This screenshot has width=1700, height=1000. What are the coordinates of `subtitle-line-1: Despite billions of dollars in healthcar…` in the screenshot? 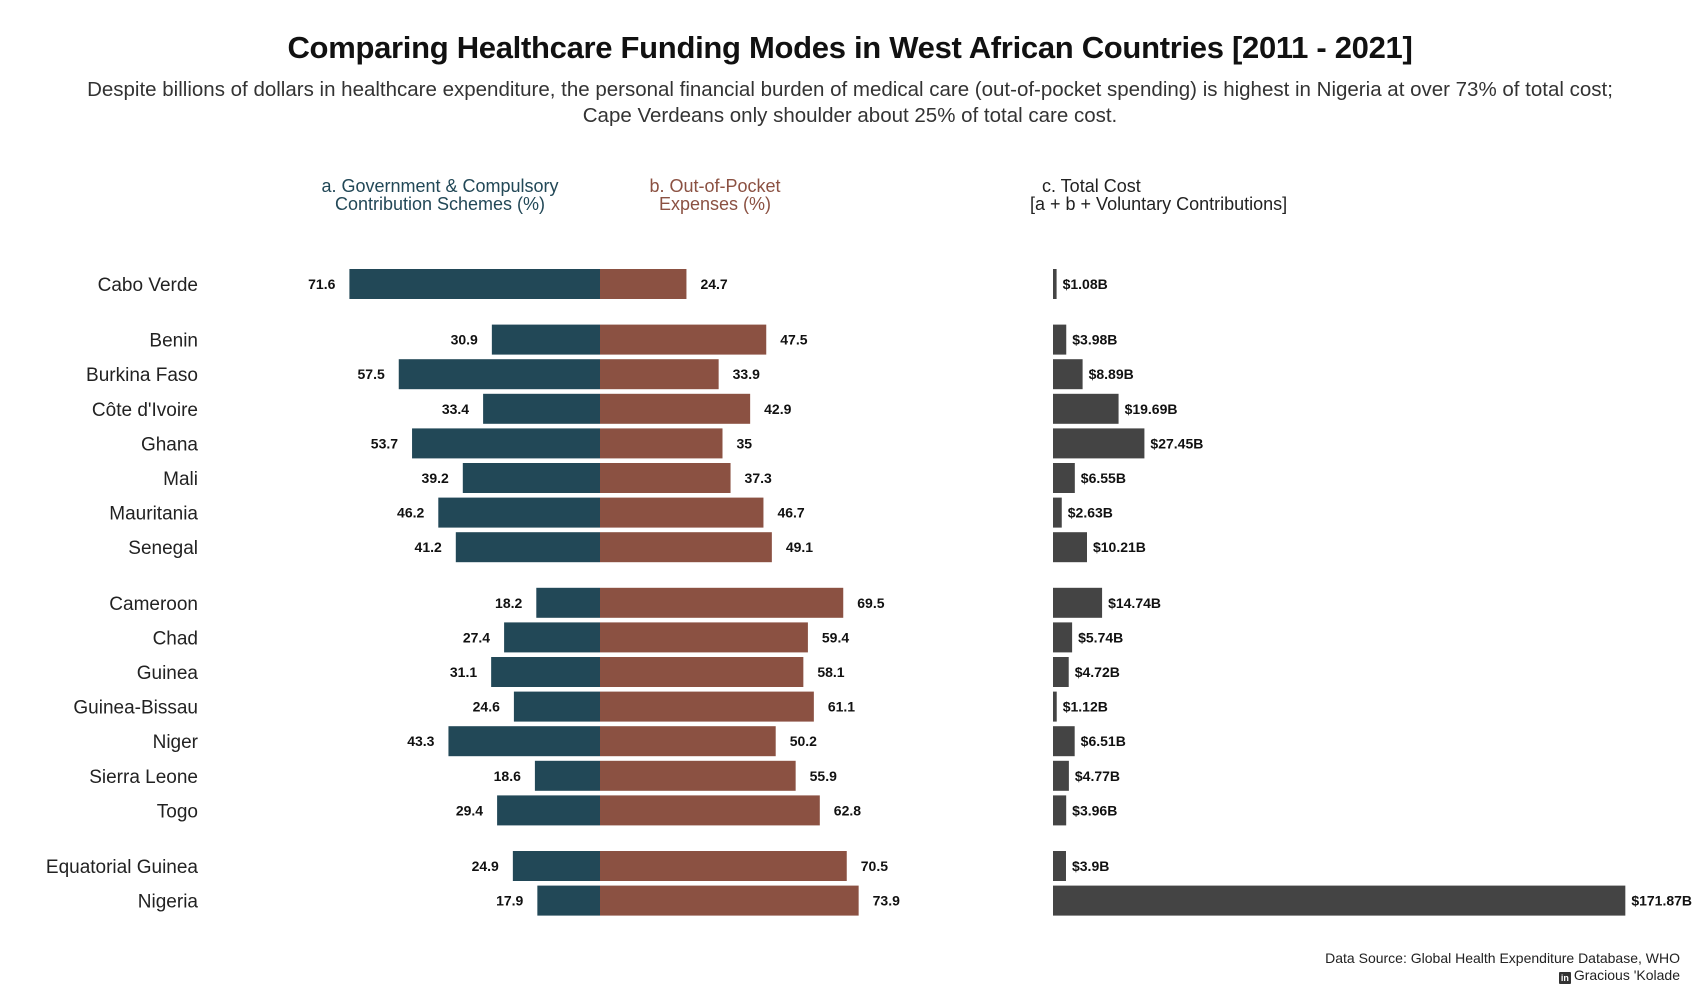 It's located at (850, 89).